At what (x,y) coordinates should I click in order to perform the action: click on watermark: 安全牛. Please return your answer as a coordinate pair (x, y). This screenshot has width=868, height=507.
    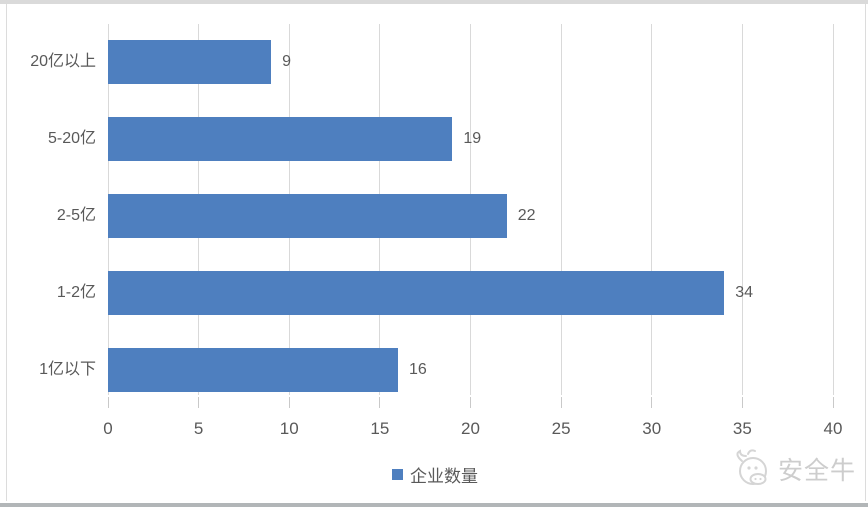
    Looking at the image, I should click on (791, 468).